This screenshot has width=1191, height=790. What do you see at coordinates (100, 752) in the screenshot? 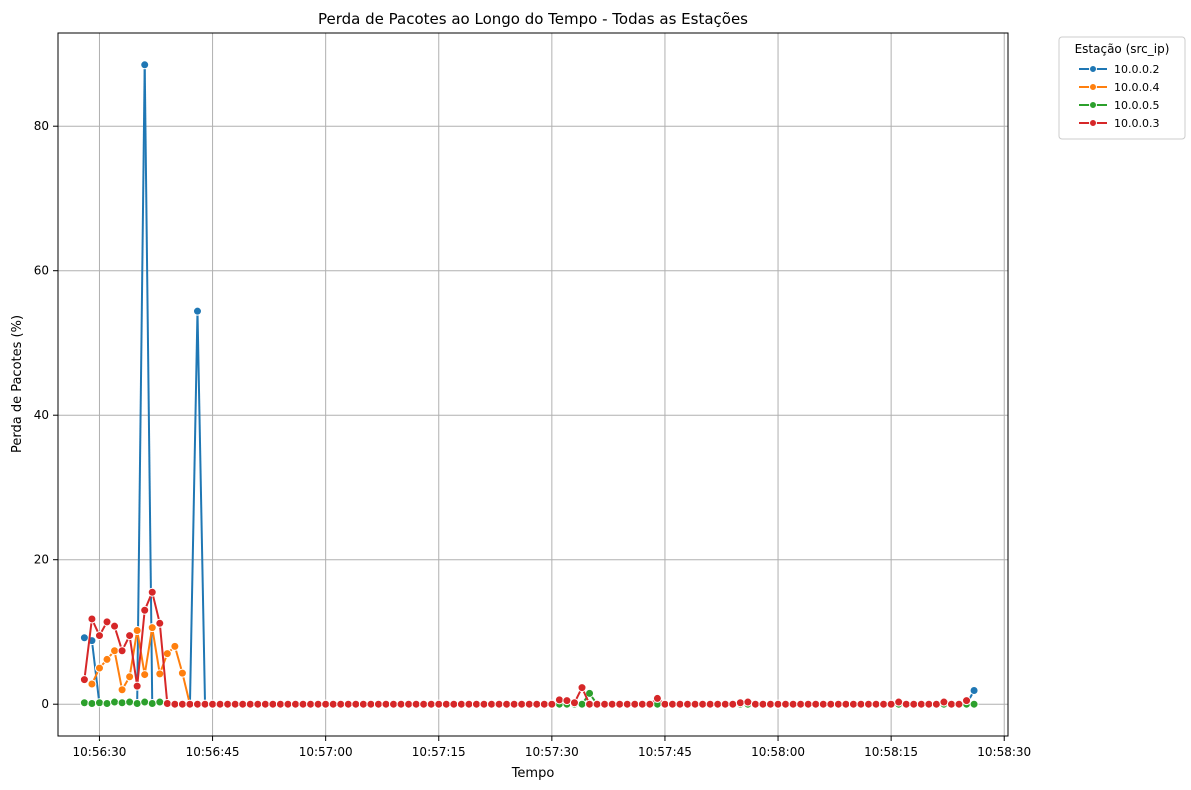
I see `x-tick-label: 10:56:30` at bounding box center [100, 752].